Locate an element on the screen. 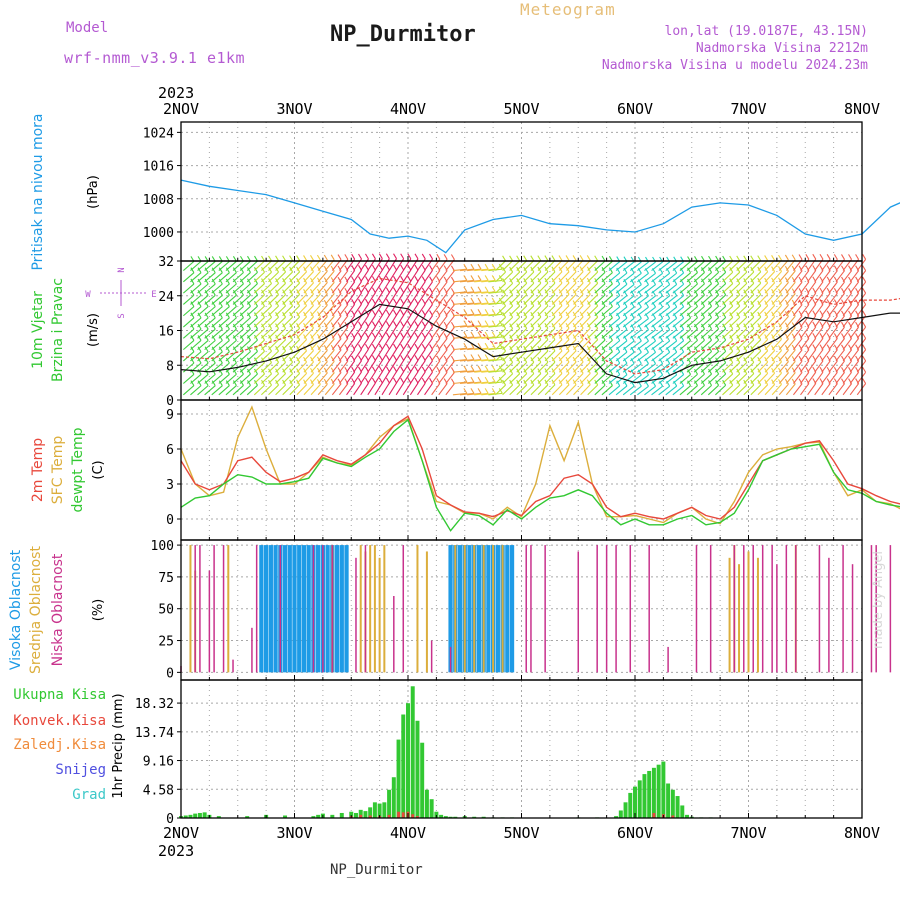  mid-cloud-bar is located at coordinates (739, 618).